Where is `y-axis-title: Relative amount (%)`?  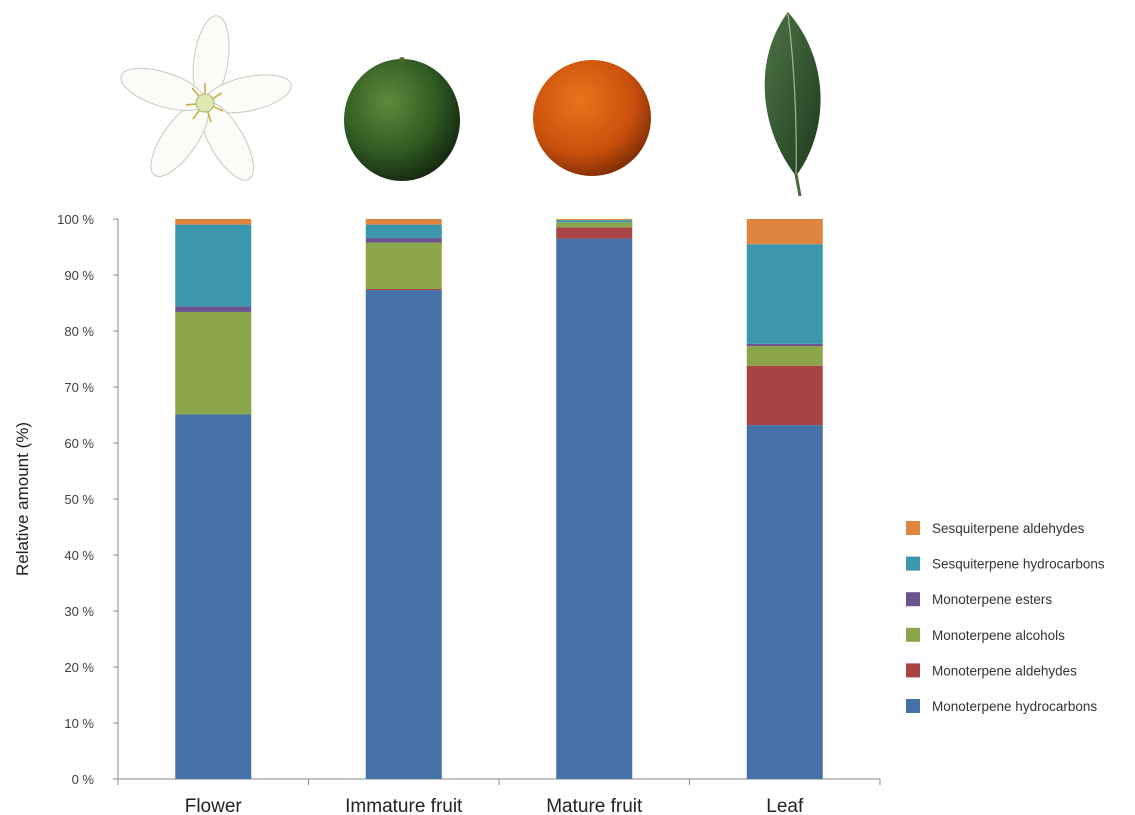
y-axis-title: Relative amount (%) is located at coordinates (22, 499).